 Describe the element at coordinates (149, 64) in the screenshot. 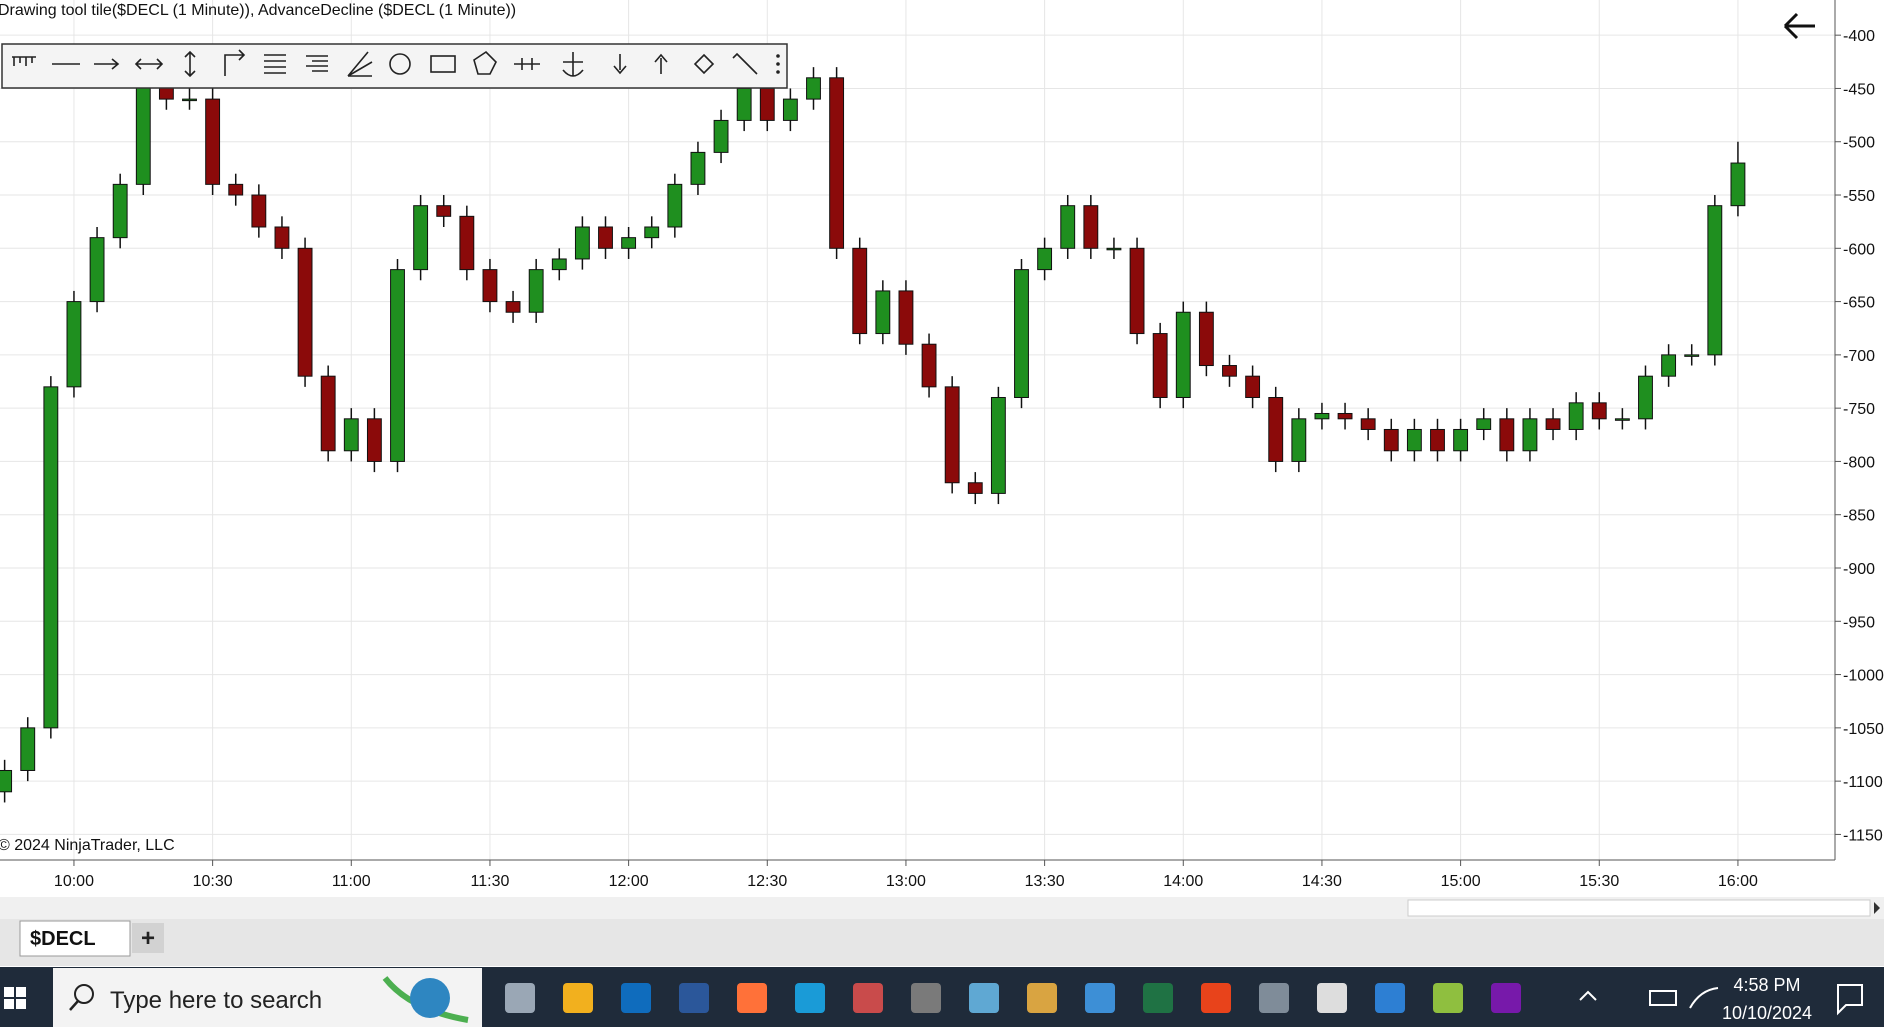

I see `extended-line-tool` at that location.